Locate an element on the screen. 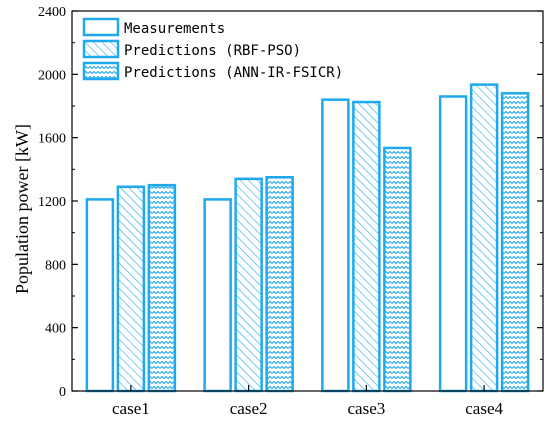 The image size is (550, 428). y-tick-label: 2400 is located at coordinates (52, 12).